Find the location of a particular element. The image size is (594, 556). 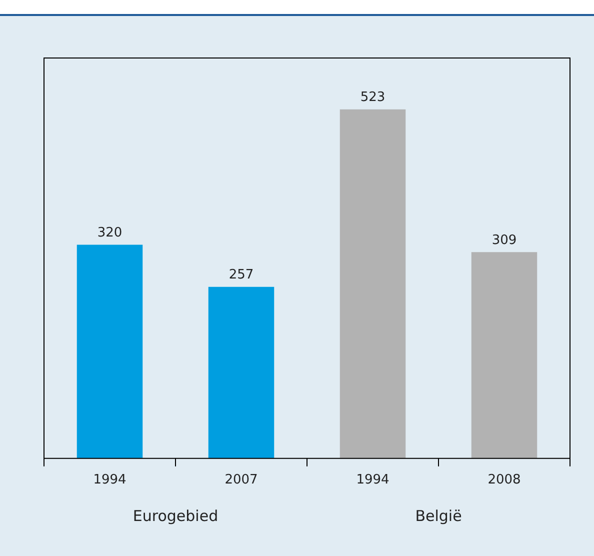

text: België is located at coordinates (438, 515).